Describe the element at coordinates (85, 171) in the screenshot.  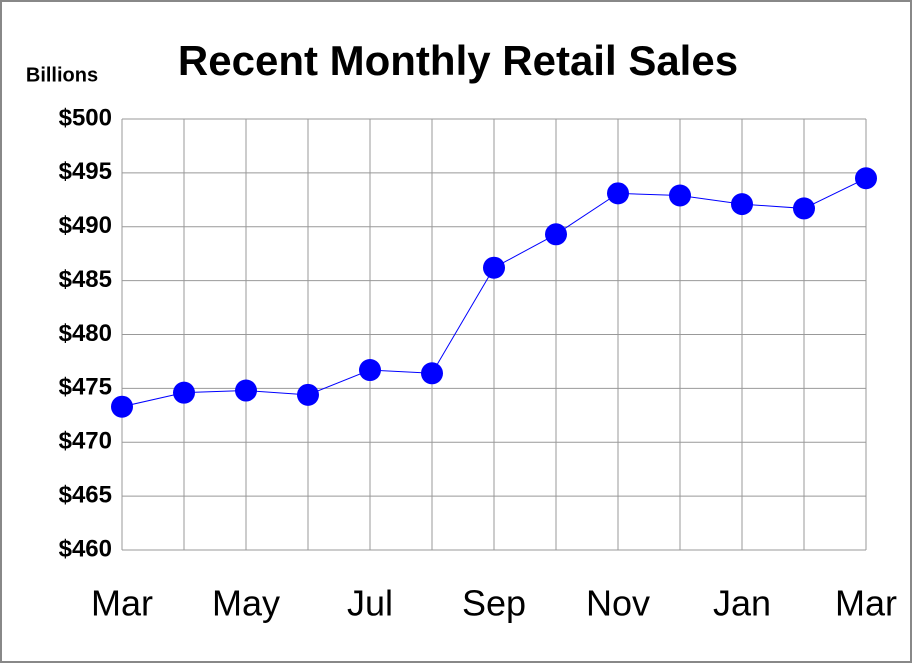
I see `y-tick-label: $495` at that location.